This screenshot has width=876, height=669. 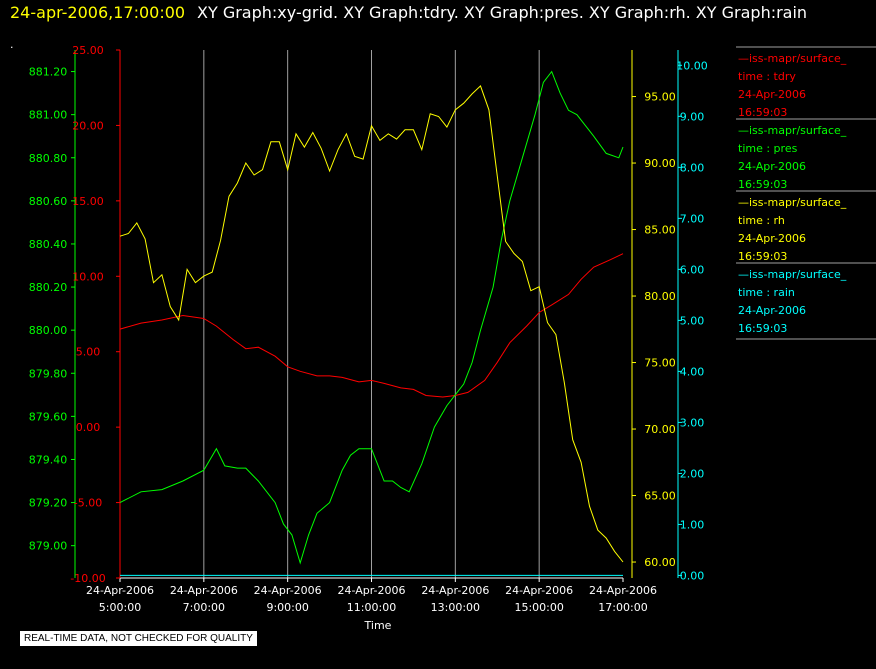 What do you see at coordinates (48, 201) in the screenshot?
I see `pres-tick-label: 880.60` at bounding box center [48, 201].